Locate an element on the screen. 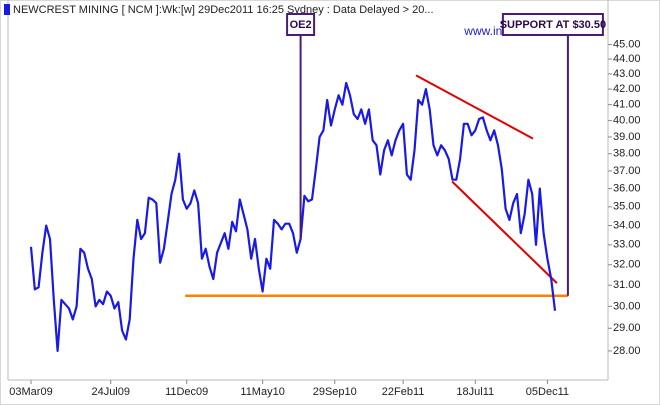  support-box is located at coordinates (552, 24).